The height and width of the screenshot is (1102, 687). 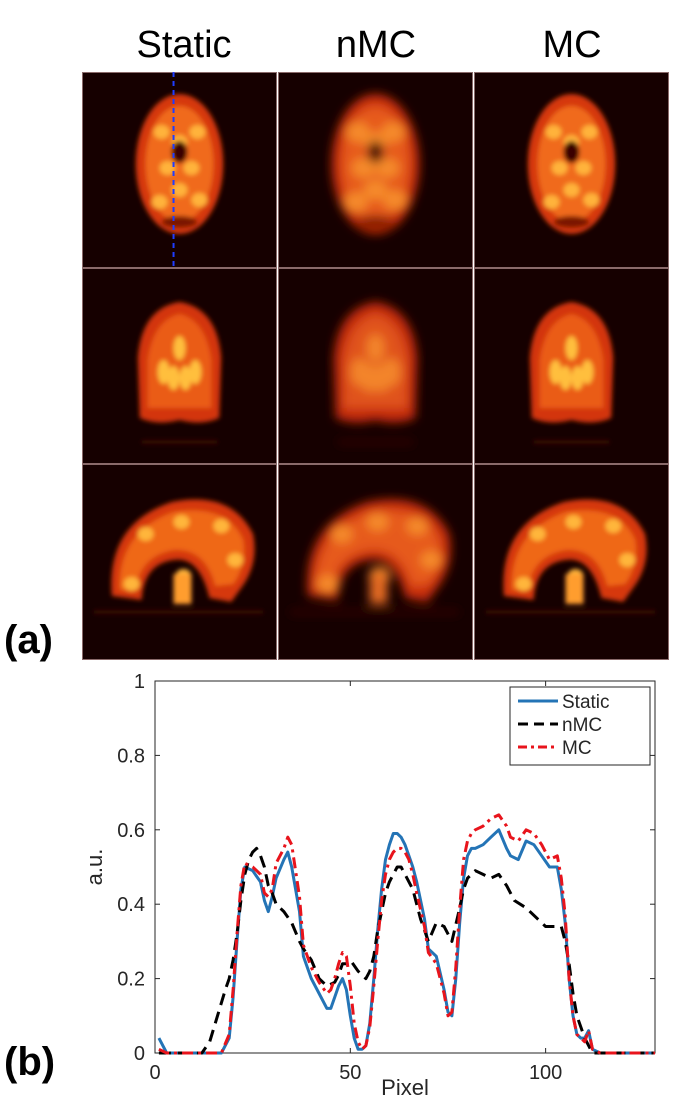 I want to click on y-tick-label: 0.4, so click(x=131, y=905).